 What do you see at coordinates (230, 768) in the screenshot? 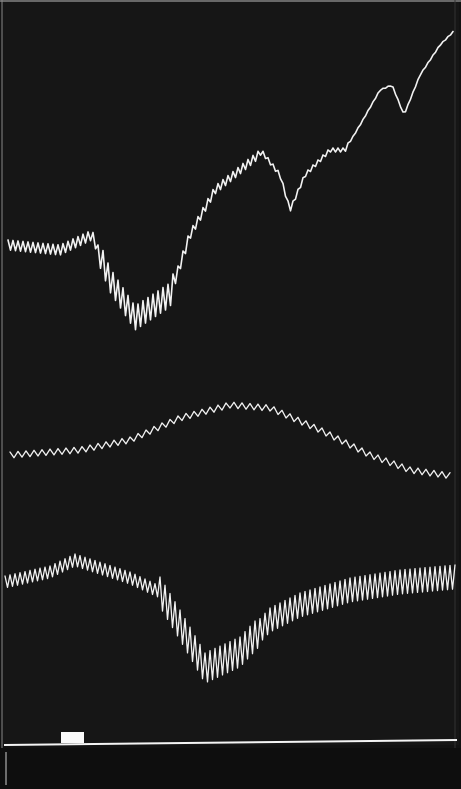
I see `bottom-strip` at bounding box center [230, 768].